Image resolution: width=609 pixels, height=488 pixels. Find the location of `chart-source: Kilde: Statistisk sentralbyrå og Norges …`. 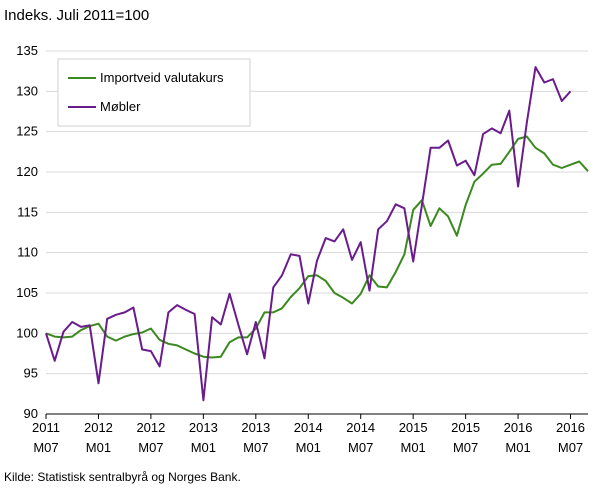

chart-source: Kilde: Statistisk sentralbyrå og Norges … is located at coordinates (122, 477).